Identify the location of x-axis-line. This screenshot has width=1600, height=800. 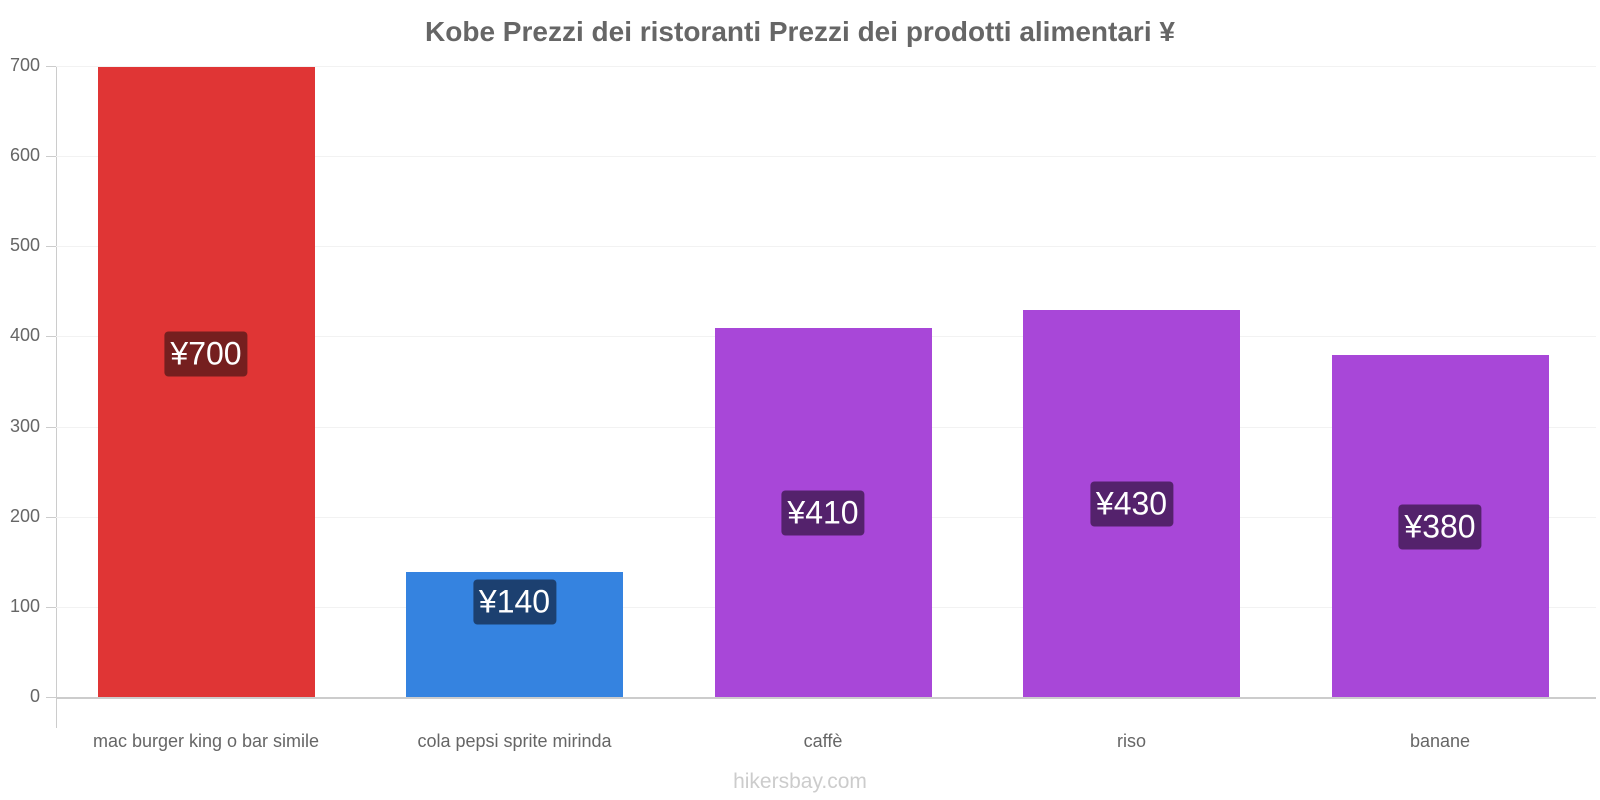
(826, 698).